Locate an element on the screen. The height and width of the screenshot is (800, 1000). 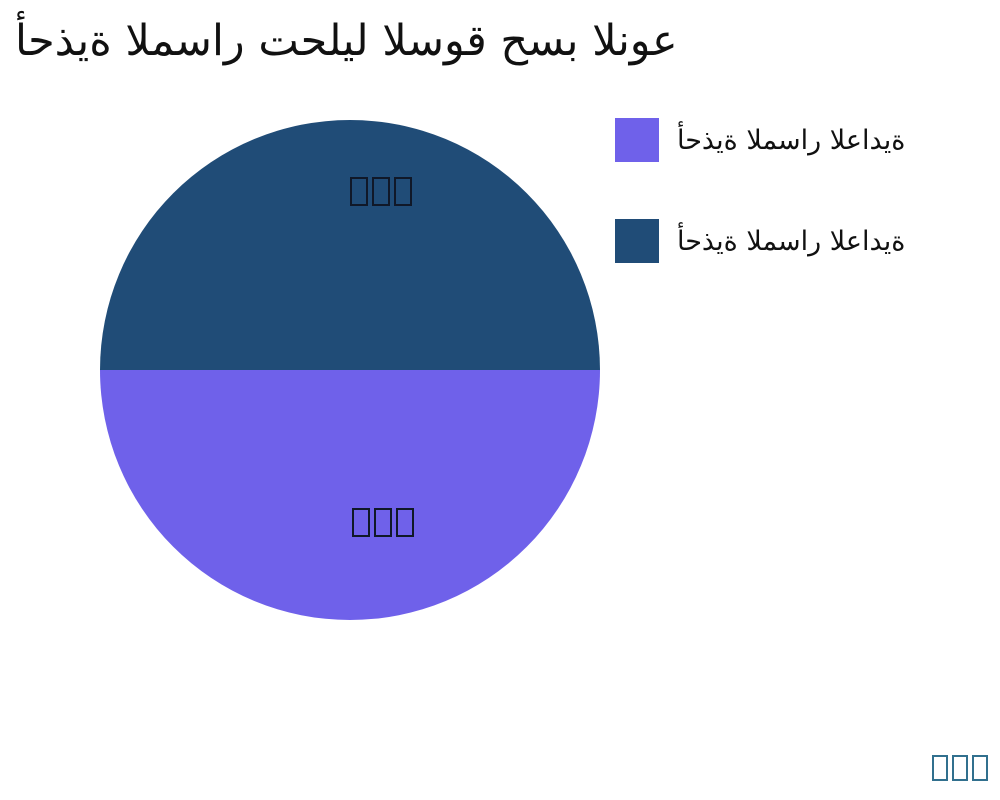
pie-slice-label-top is located at coordinates (381, 191).